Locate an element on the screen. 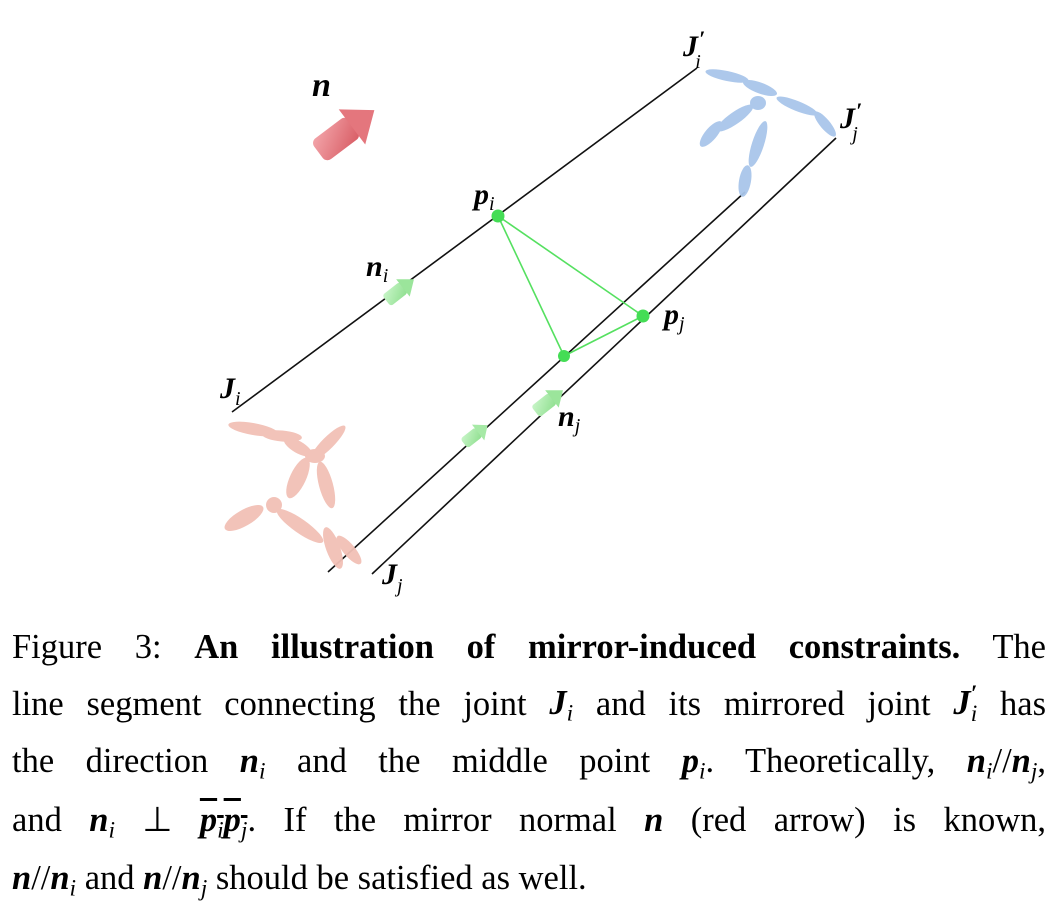 The width and height of the screenshot is (1056, 913). midpoint-triangle is located at coordinates (570, 286).